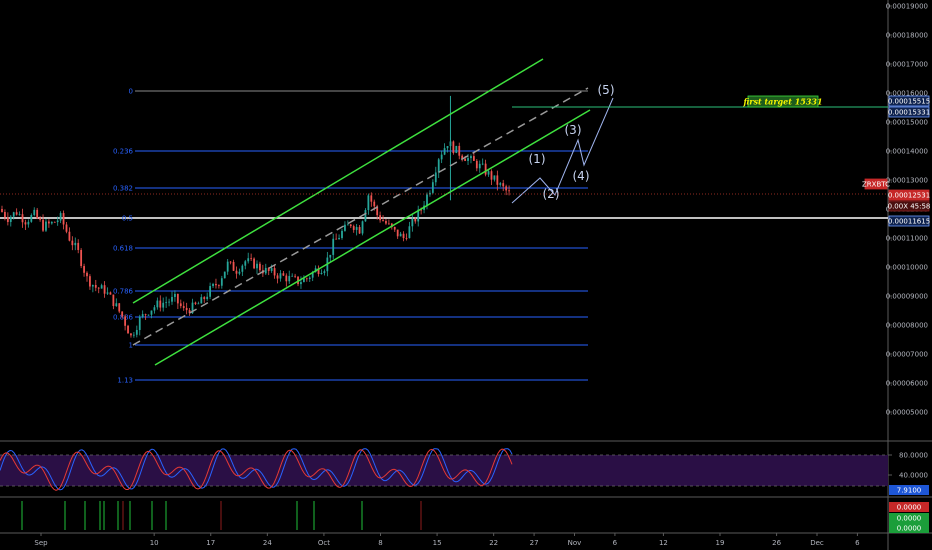 This screenshot has height=550, width=932. I want to click on wave-label: (3), so click(573, 130).